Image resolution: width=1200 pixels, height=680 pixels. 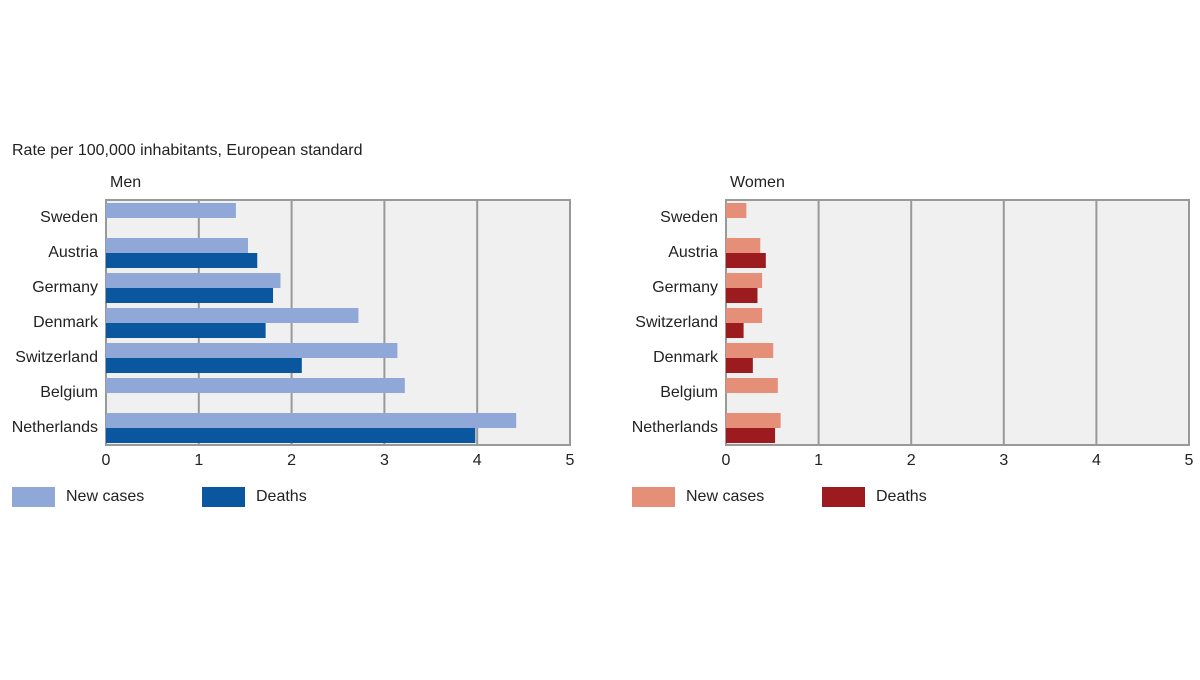 What do you see at coordinates (125, 182) in the screenshot?
I see `panel-title: Men` at bounding box center [125, 182].